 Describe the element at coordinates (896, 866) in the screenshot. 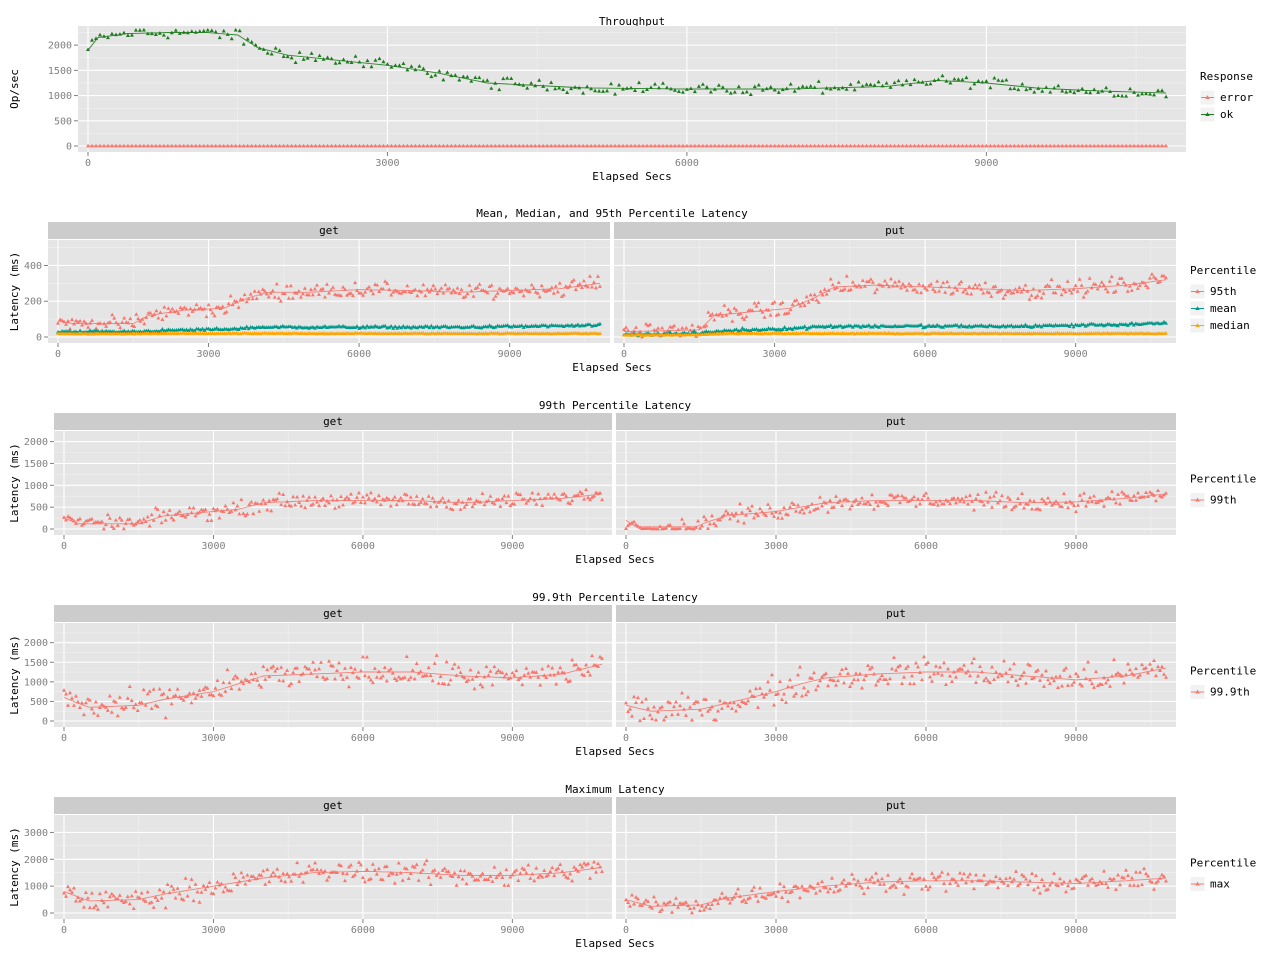

I see `facet-panel-put: put 0 3000 6000 9000` at that location.